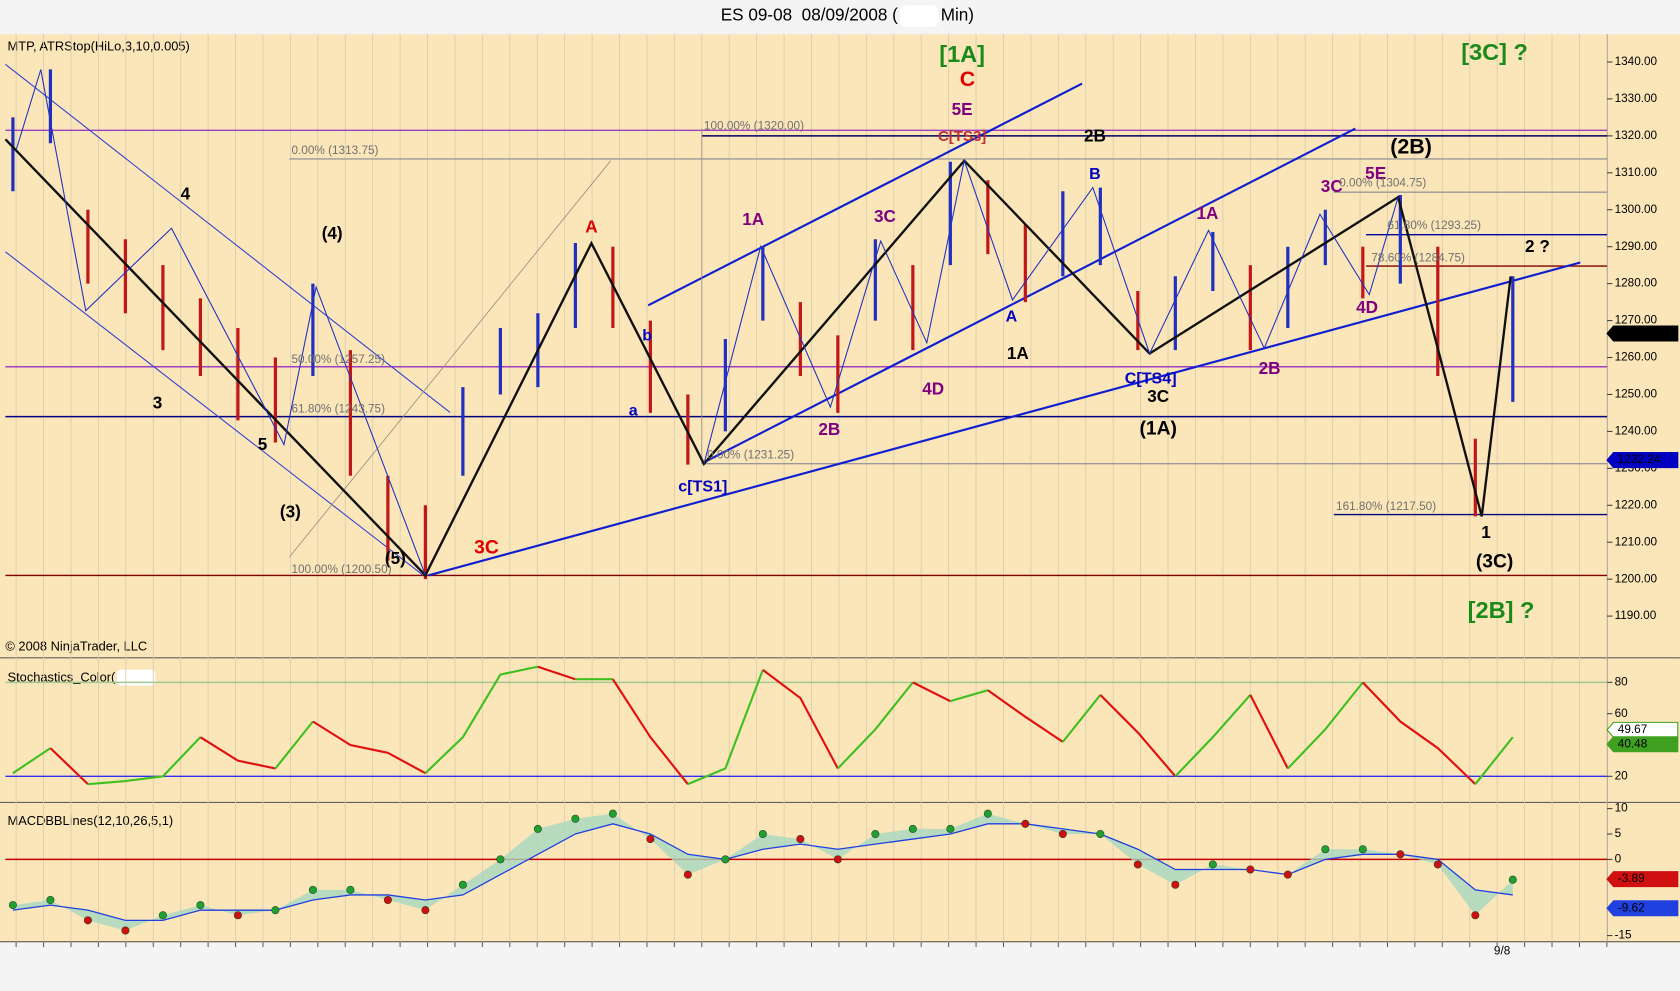  What do you see at coordinates (1151, 379) in the screenshot?
I see `wave-label: C[TS4]` at bounding box center [1151, 379].